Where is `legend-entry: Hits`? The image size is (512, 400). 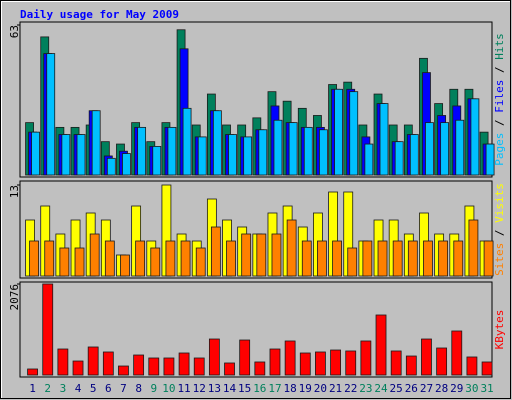
legend-entry: Hits is located at coordinates (499, 46).